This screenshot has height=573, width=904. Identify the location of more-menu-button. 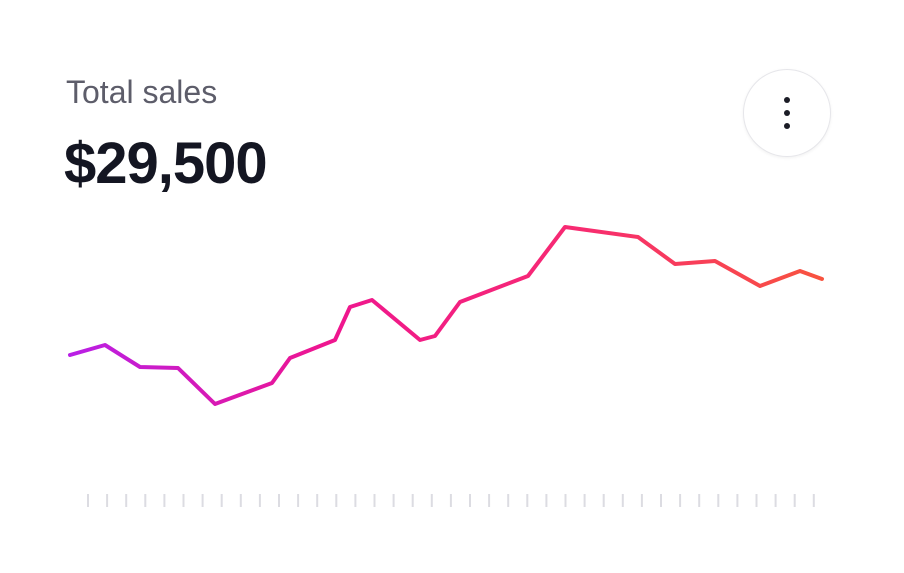
(787, 113).